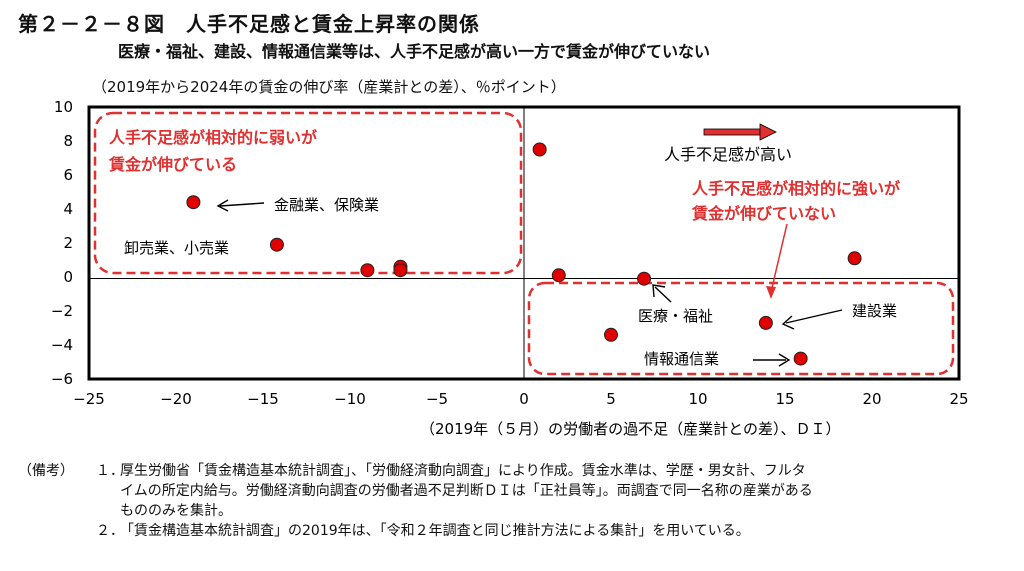 The width and height of the screenshot is (1024, 571). Describe the element at coordinates (176, 511) in the screenshot. I see `note-1-line-3: もののみを集計。` at that location.